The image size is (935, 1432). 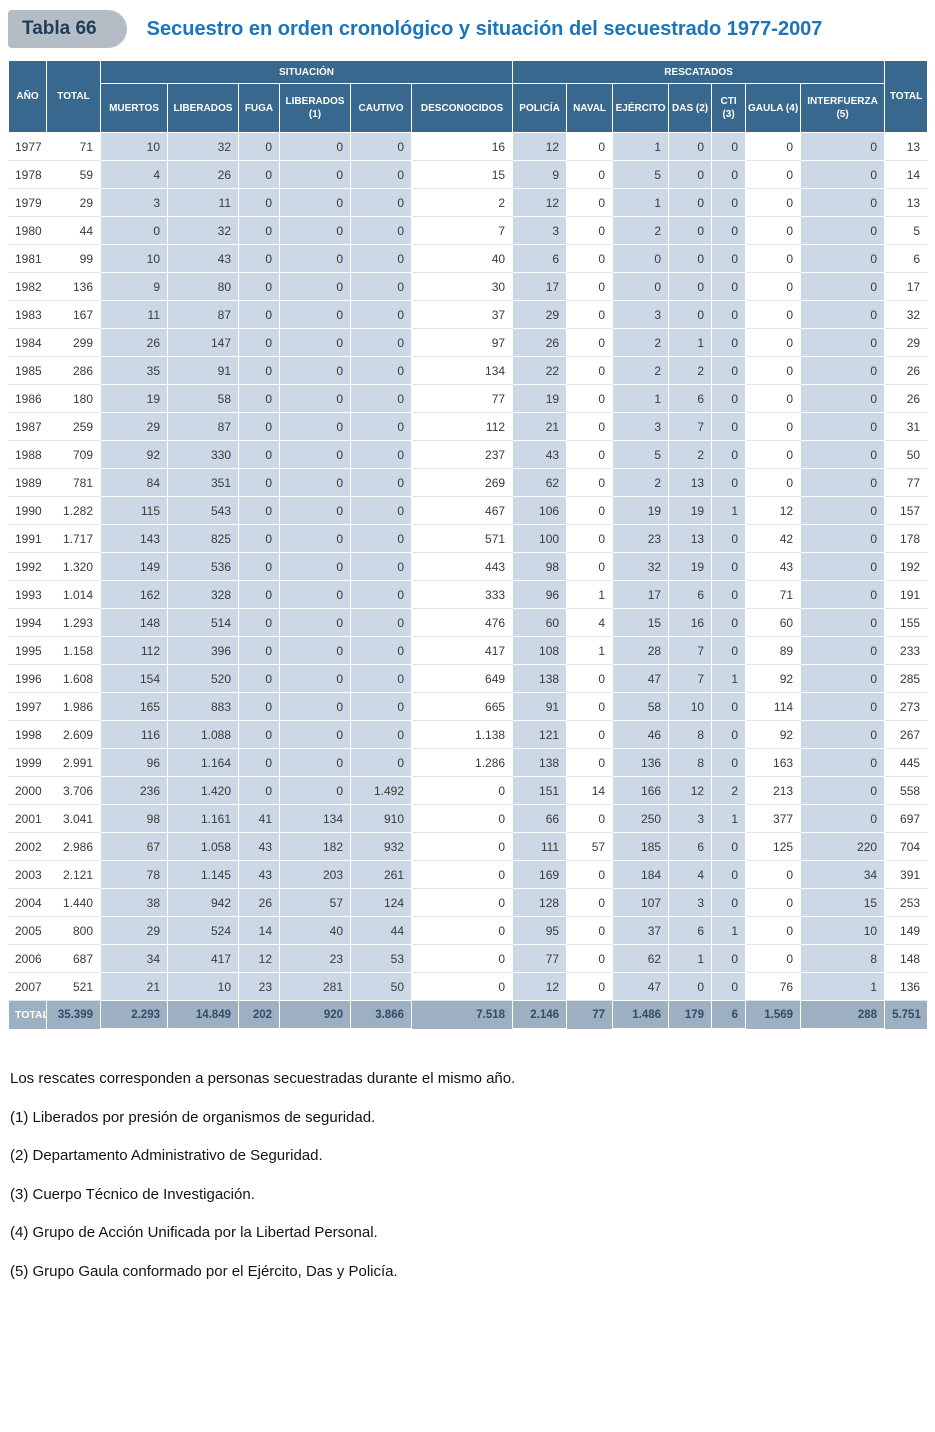 What do you see at coordinates (906, 482) in the screenshot?
I see `data-cell: 77` at bounding box center [906, 482].